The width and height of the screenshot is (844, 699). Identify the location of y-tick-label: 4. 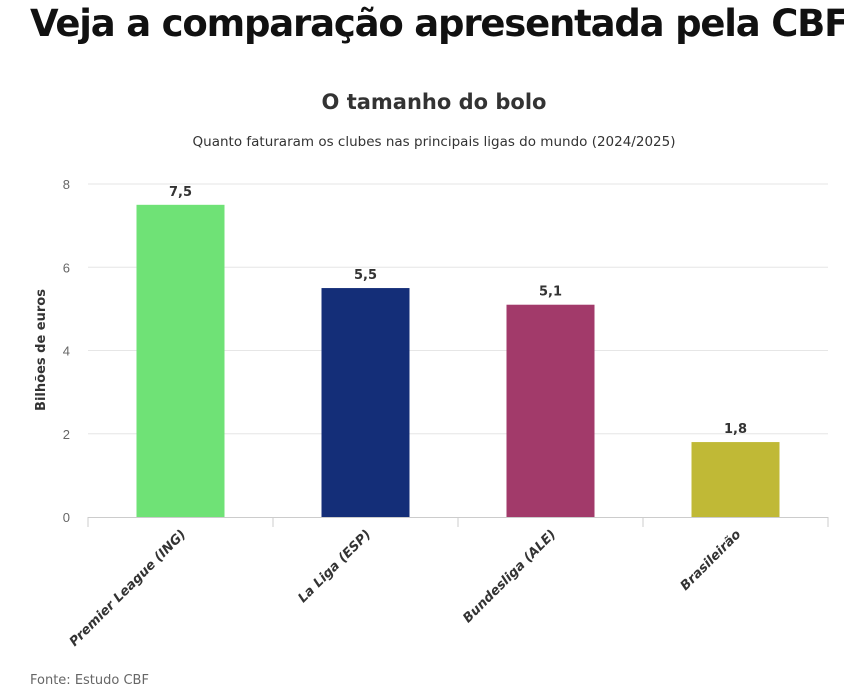
(66, 351).